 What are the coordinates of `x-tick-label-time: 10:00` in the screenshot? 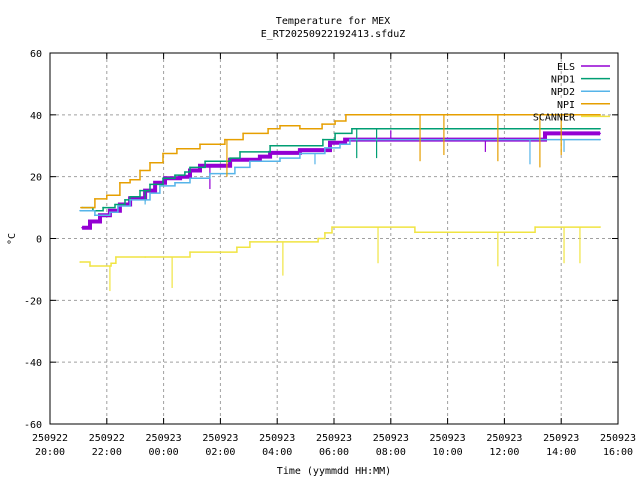 It's located at (448, 452).